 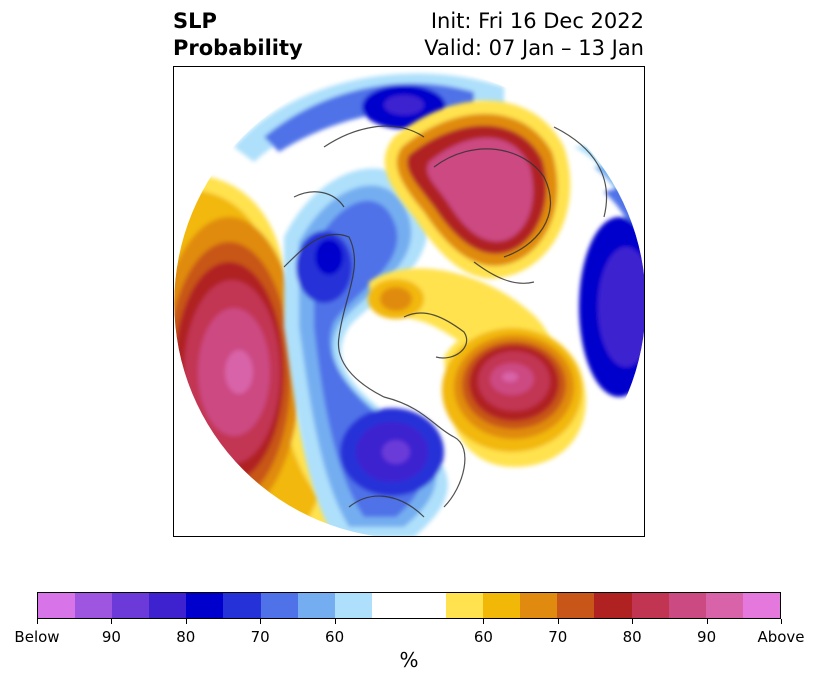 What do you see at coordinates (514, 395) in the screenshot?
I see `north-atlantic-above-normal-area` at bounding box center [514, 395].